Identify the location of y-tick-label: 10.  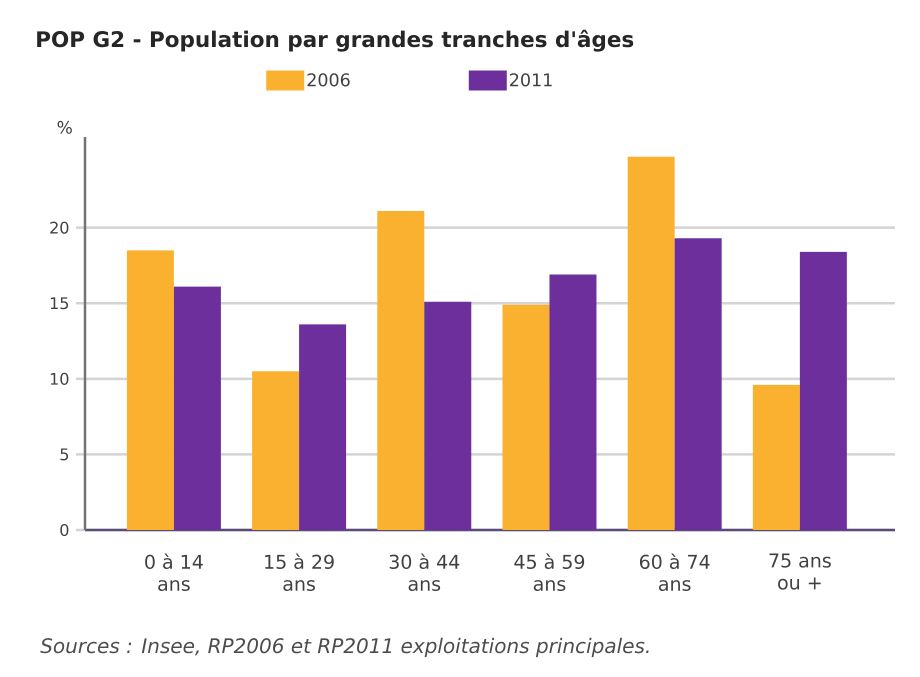
(59, 378).